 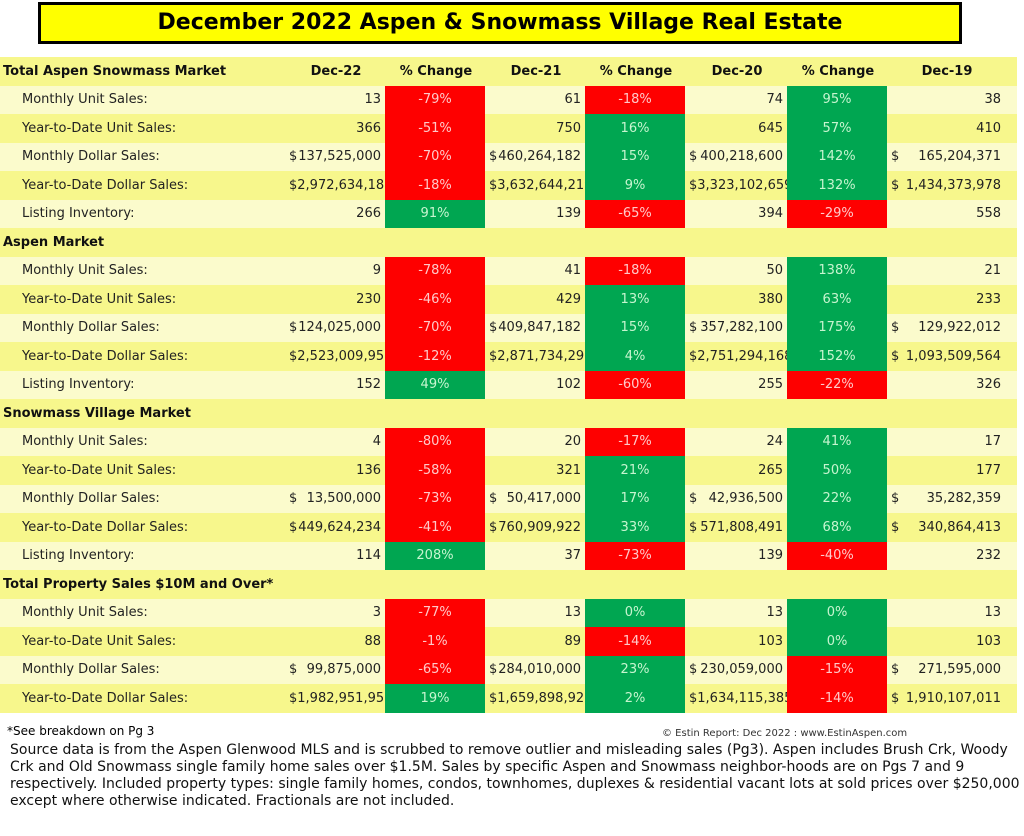 What do you see at coordinates (376, 613) in the screenshot?
I see `value-text: 3` at bounding box center [376, 613].